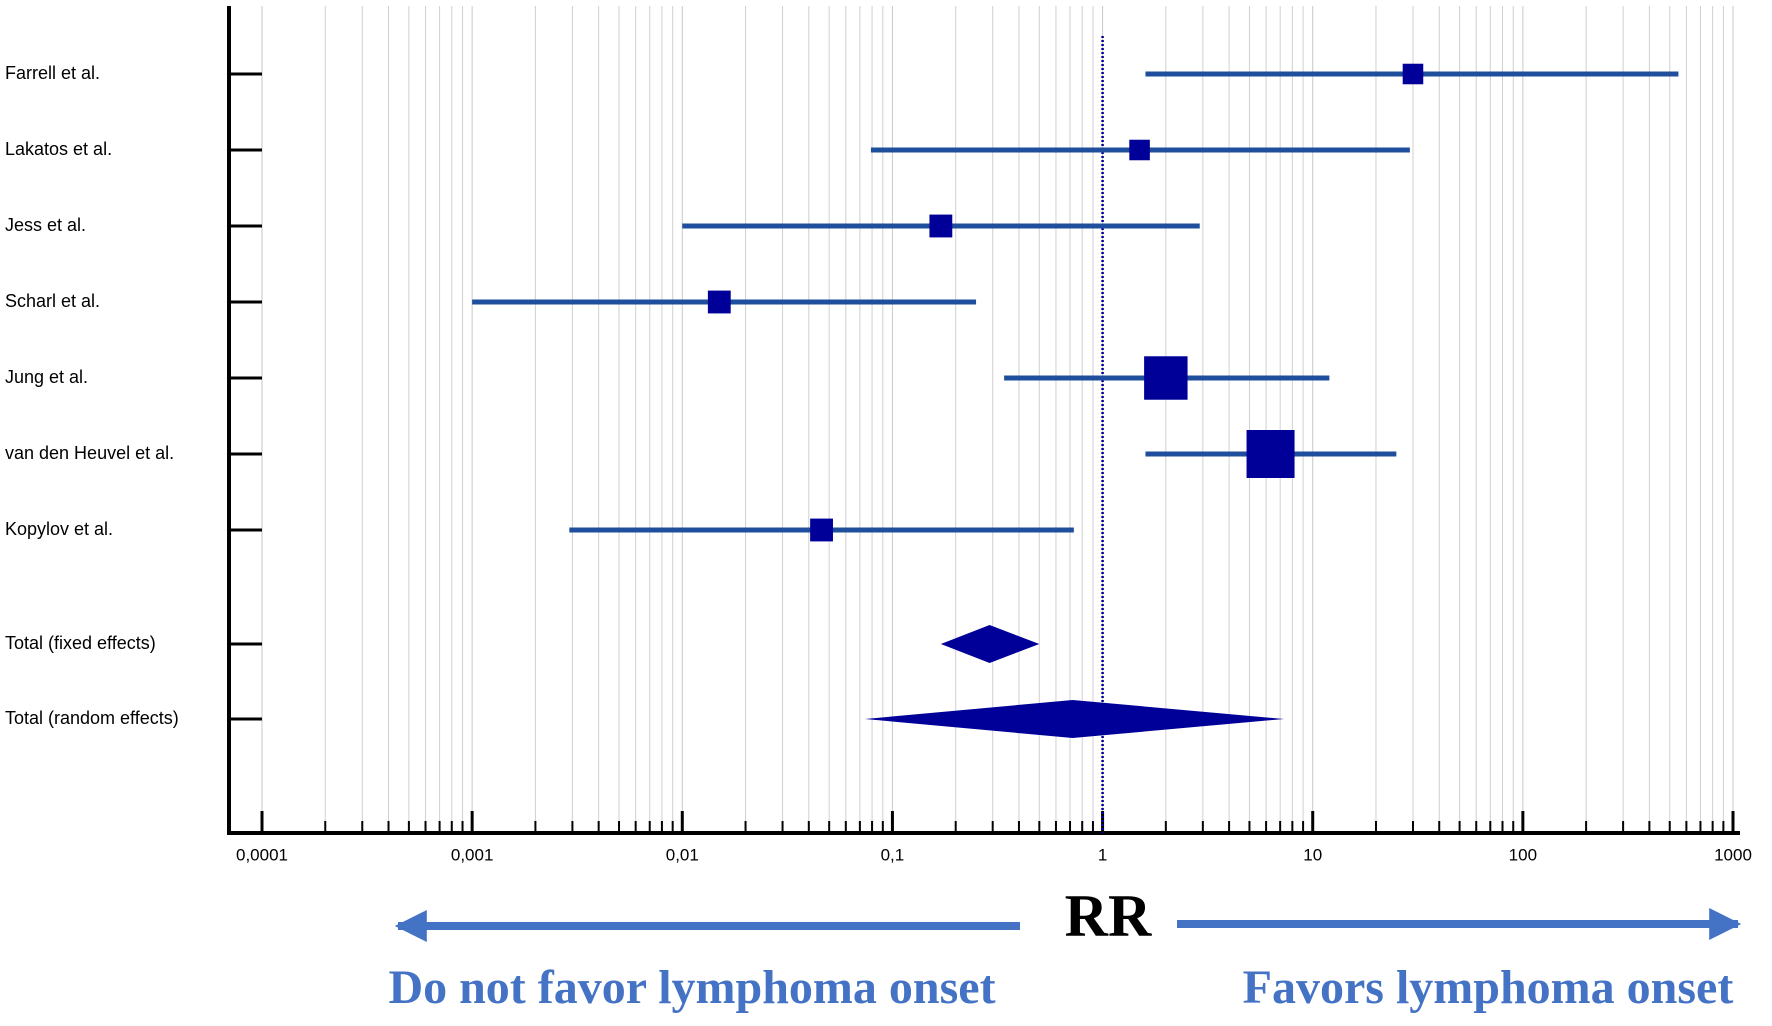 This screenshot has height=1026, width=1772. Describe the element at coordinates (1108, 916) in the screenshot. I see `x-axis-label: RR` at that location.